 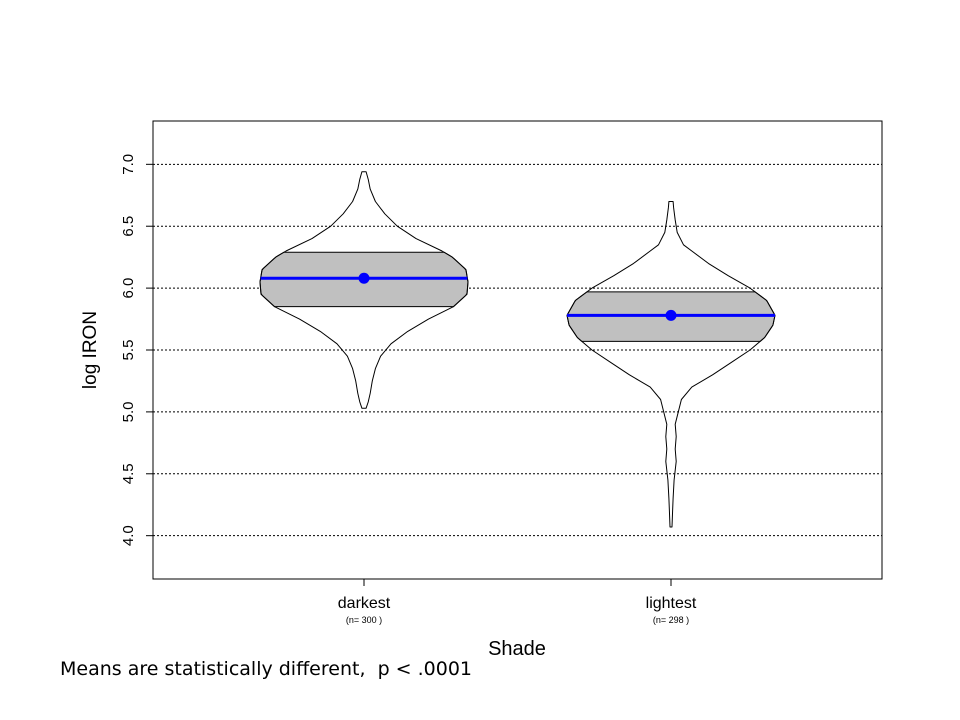 I want to click on x-axis-label: Shade, so click(x=517, y=649).